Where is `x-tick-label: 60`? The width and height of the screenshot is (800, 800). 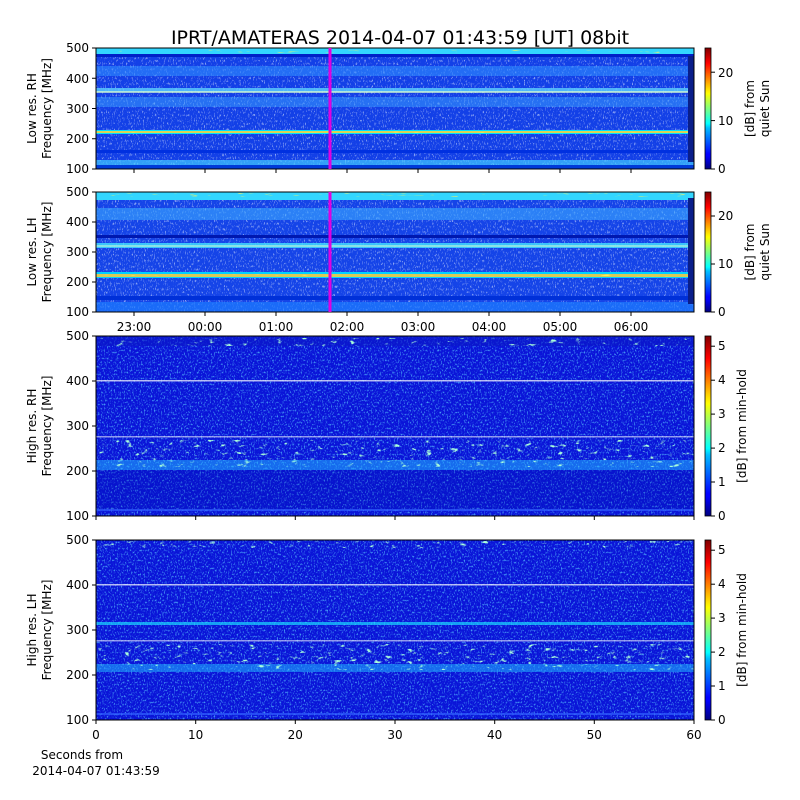 x-tick-label: 60 is located at coordinates (693, 735).